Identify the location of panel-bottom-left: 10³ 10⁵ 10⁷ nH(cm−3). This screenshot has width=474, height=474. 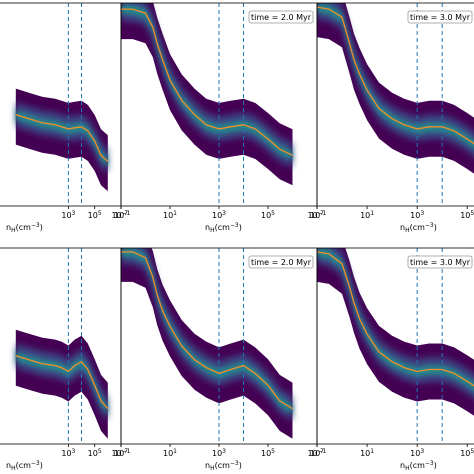
(64, 359).